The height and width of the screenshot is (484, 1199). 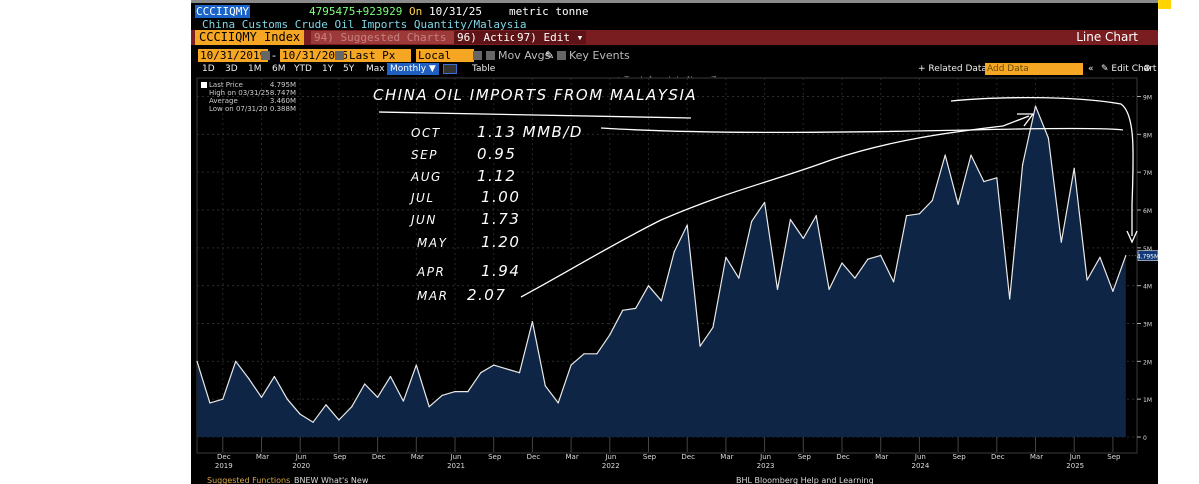 What do you see at coordinates (252, 109) in the screenshot?
I see `legend-row: Low on 07/31/20 0.388M` at bounding box center [252, 109].